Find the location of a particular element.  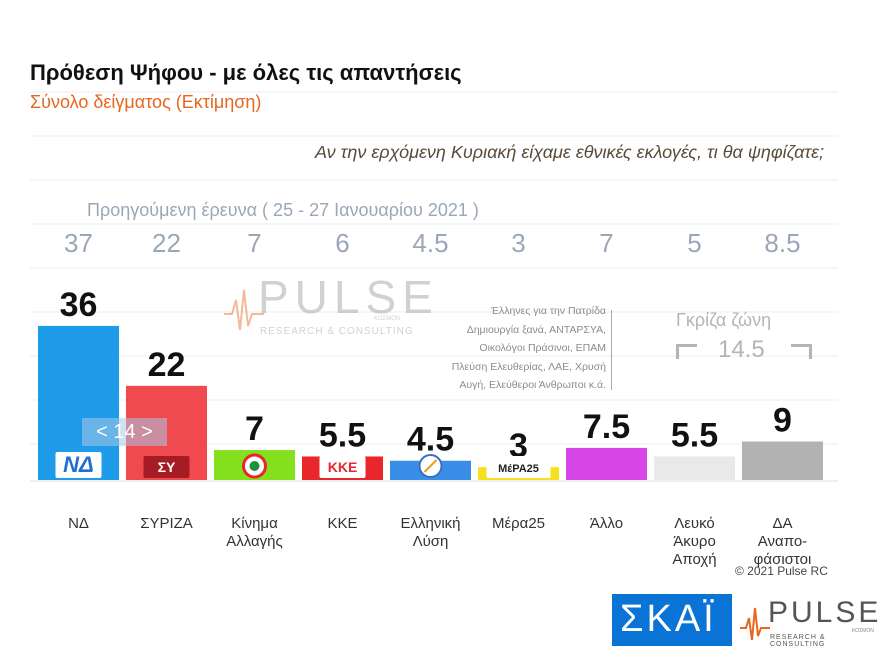

gray-zone-box: 14.5 is located at coordinates (744, 350).